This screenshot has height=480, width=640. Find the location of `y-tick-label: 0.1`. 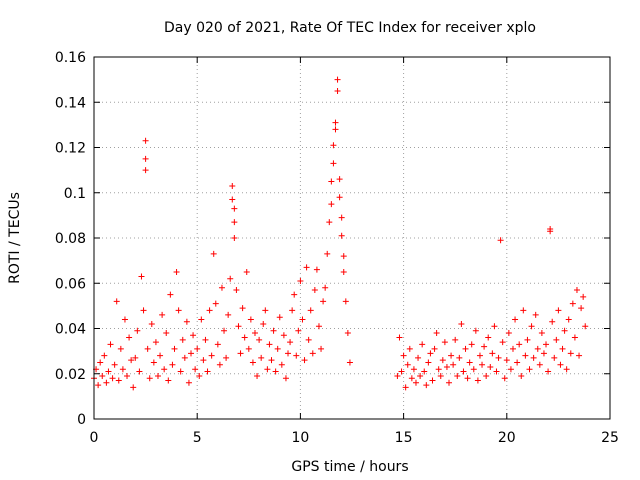

y-tick-label: 0.1 is located at coordinates (75, 194).